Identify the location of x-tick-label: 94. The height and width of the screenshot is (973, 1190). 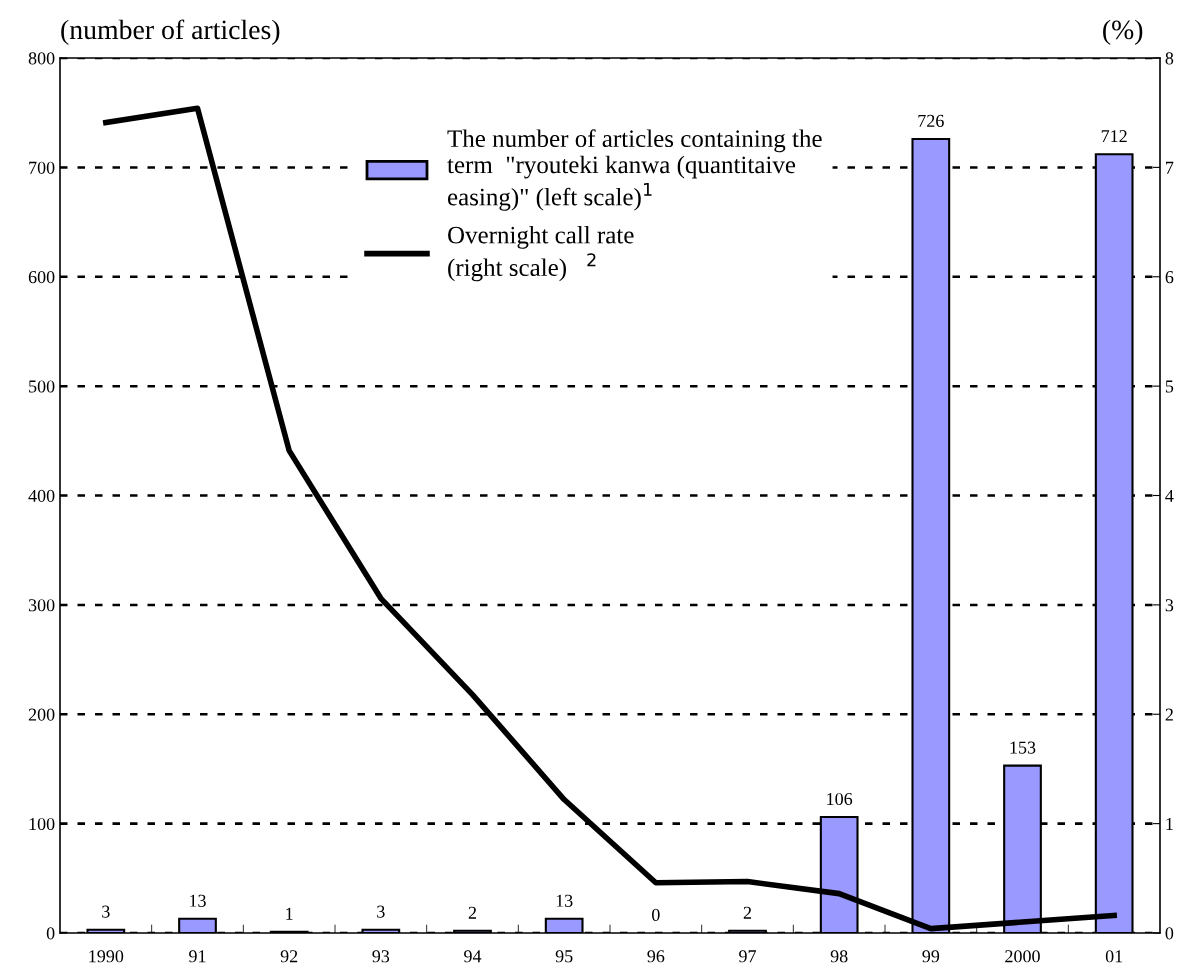
(473, 956).